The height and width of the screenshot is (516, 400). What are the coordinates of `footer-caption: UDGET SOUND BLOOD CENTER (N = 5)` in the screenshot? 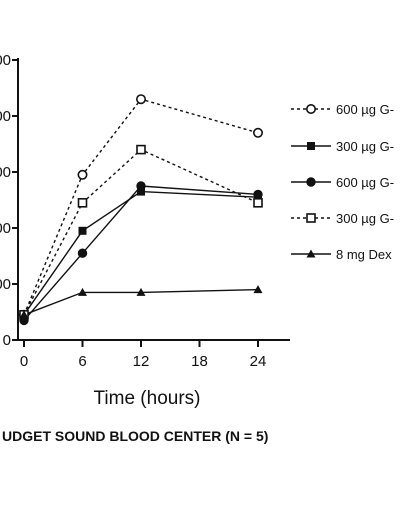 It's located at (135, 436).